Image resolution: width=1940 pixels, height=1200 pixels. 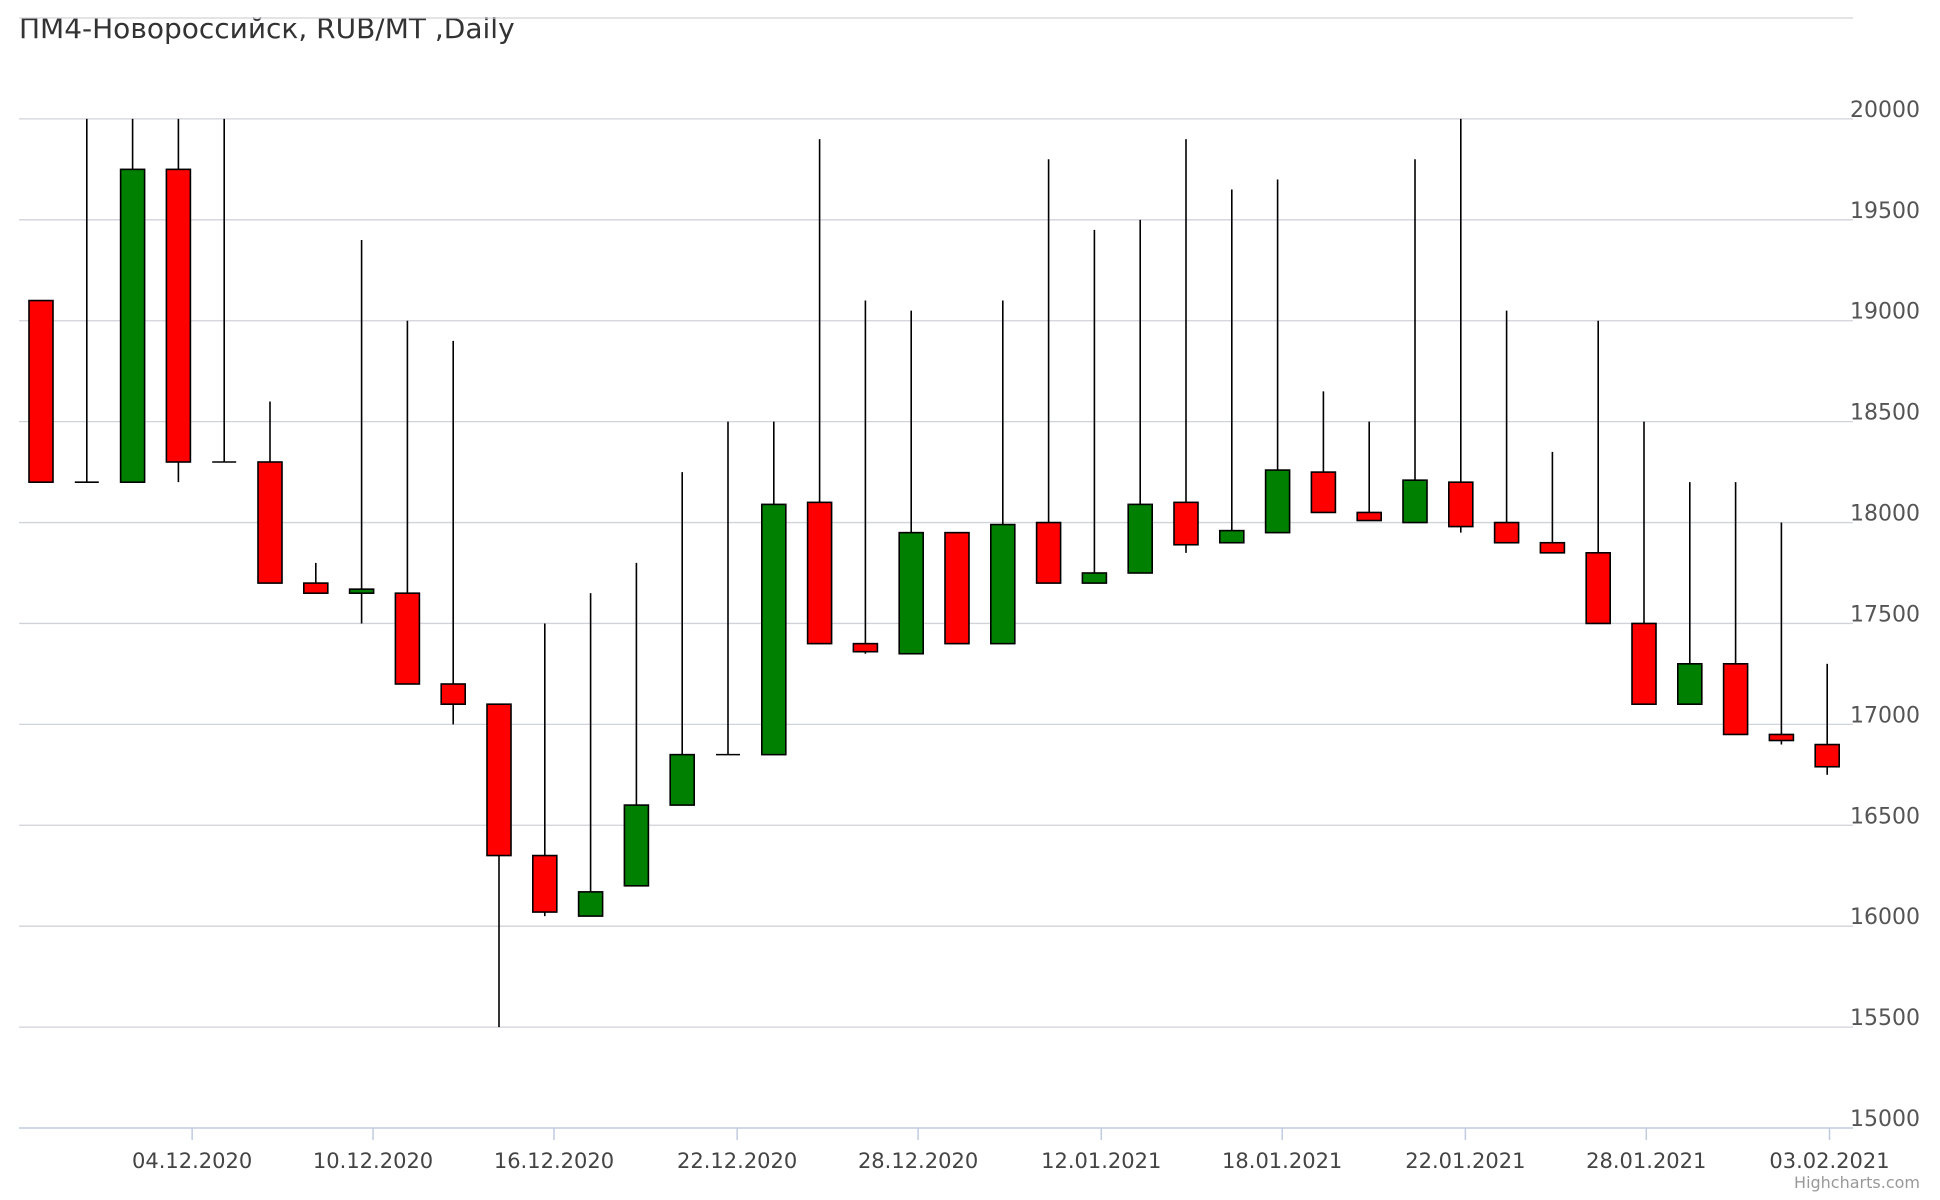 What do you see at coordinates (1885, 1018) in the screenshot?
I see `y-tick-label: 15500` at bounding box center [1885, 1018].